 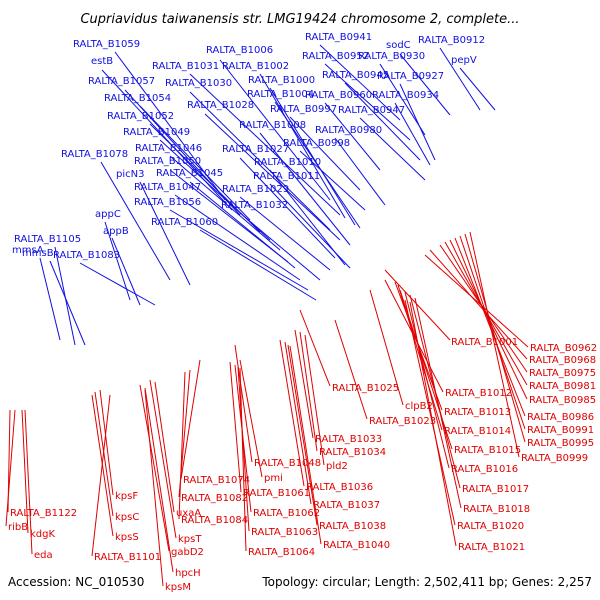 I want to click on forward-gene-label: RALTA_B1054, so click(x=137, y=98).